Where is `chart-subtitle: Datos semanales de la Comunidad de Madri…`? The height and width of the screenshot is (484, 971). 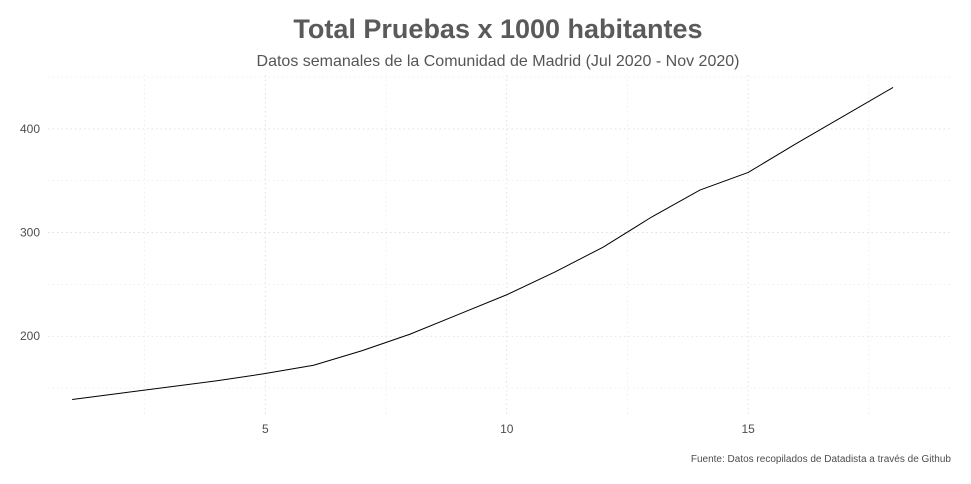
chart-subtitle: Datos semanales de la Comunidad de Madri… is located at coordinates (498, 61).